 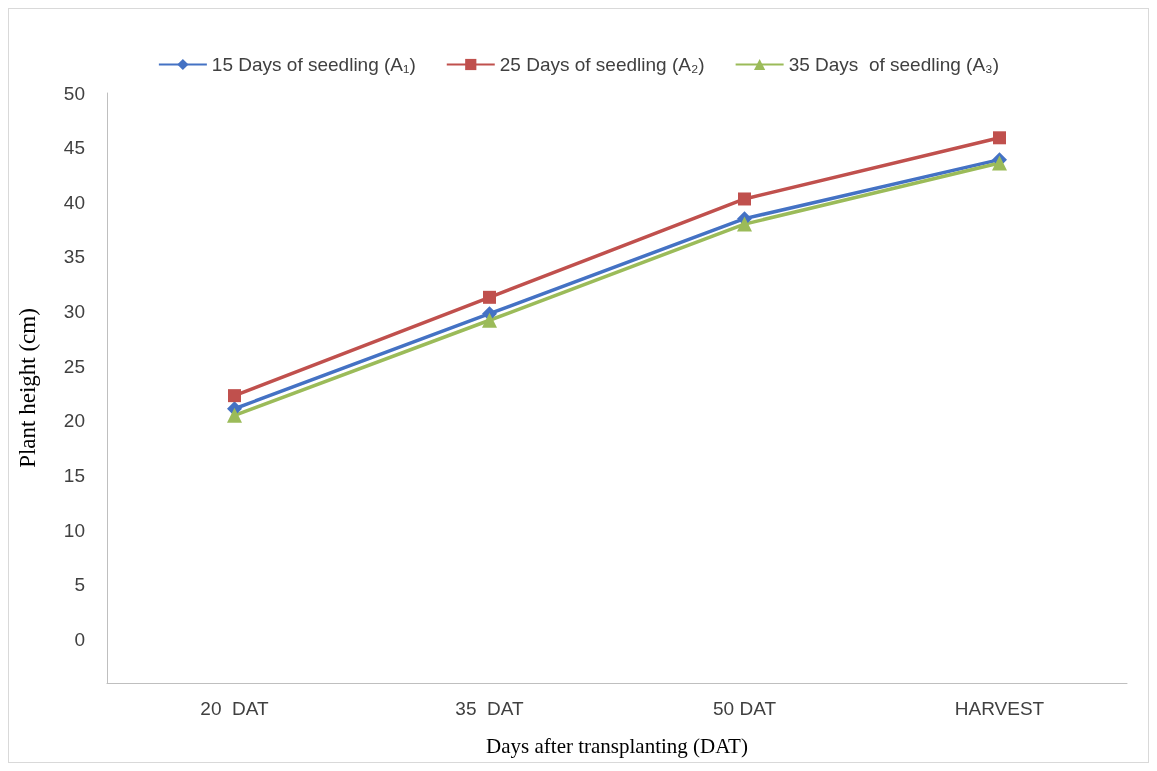 I want to click on x-tick-label: 50 DAT, so click(x=744, y=708).